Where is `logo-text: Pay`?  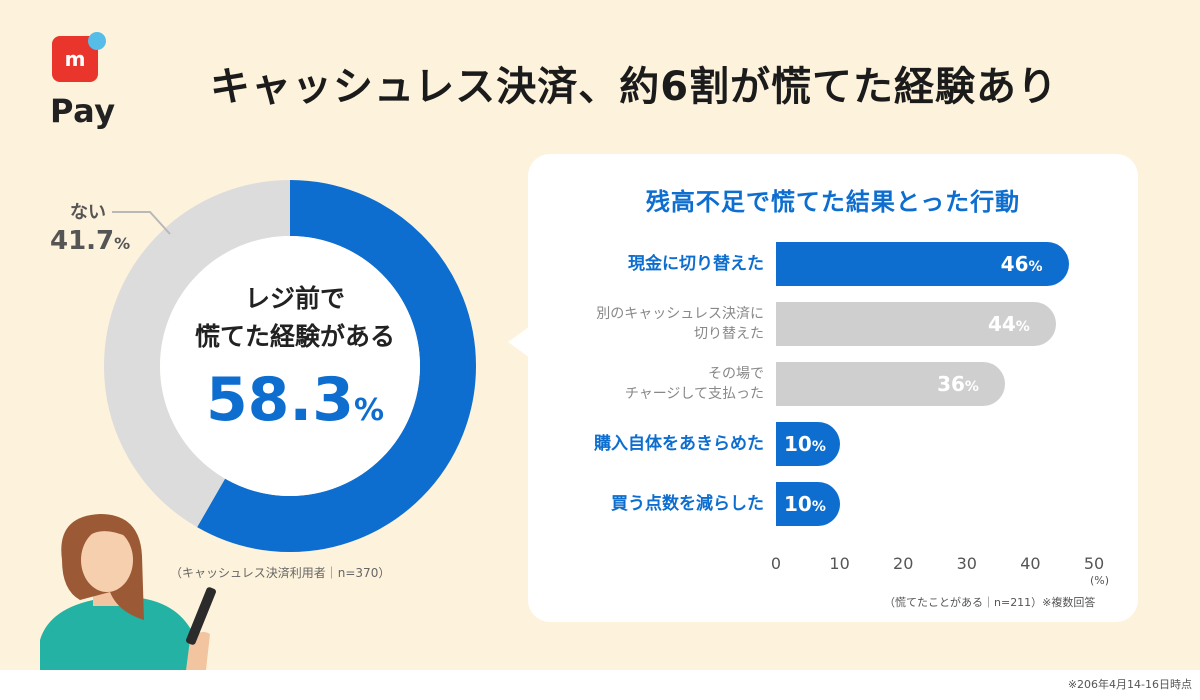
logo-text: Pay is located at coordinates (83, 111).